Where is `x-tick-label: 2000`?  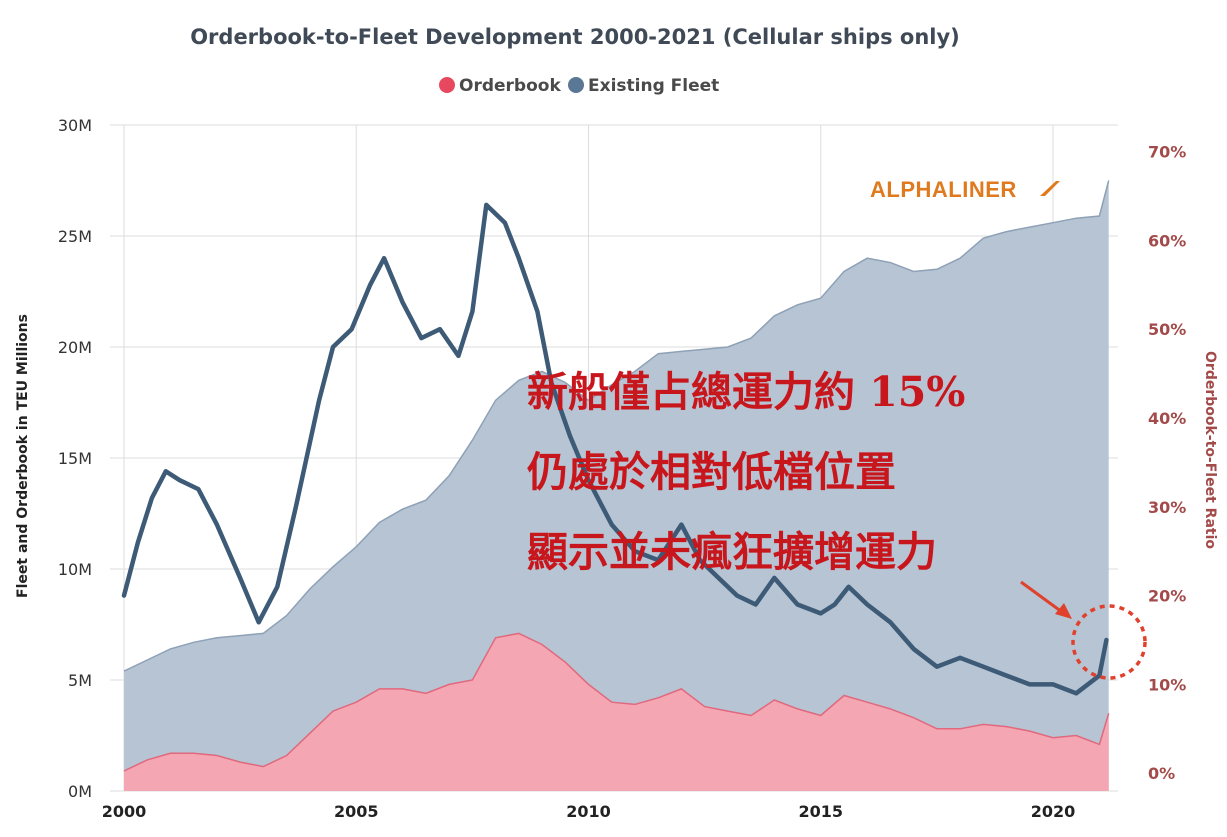 x-tick-label: 2000 is located at coordinates (124, 811).